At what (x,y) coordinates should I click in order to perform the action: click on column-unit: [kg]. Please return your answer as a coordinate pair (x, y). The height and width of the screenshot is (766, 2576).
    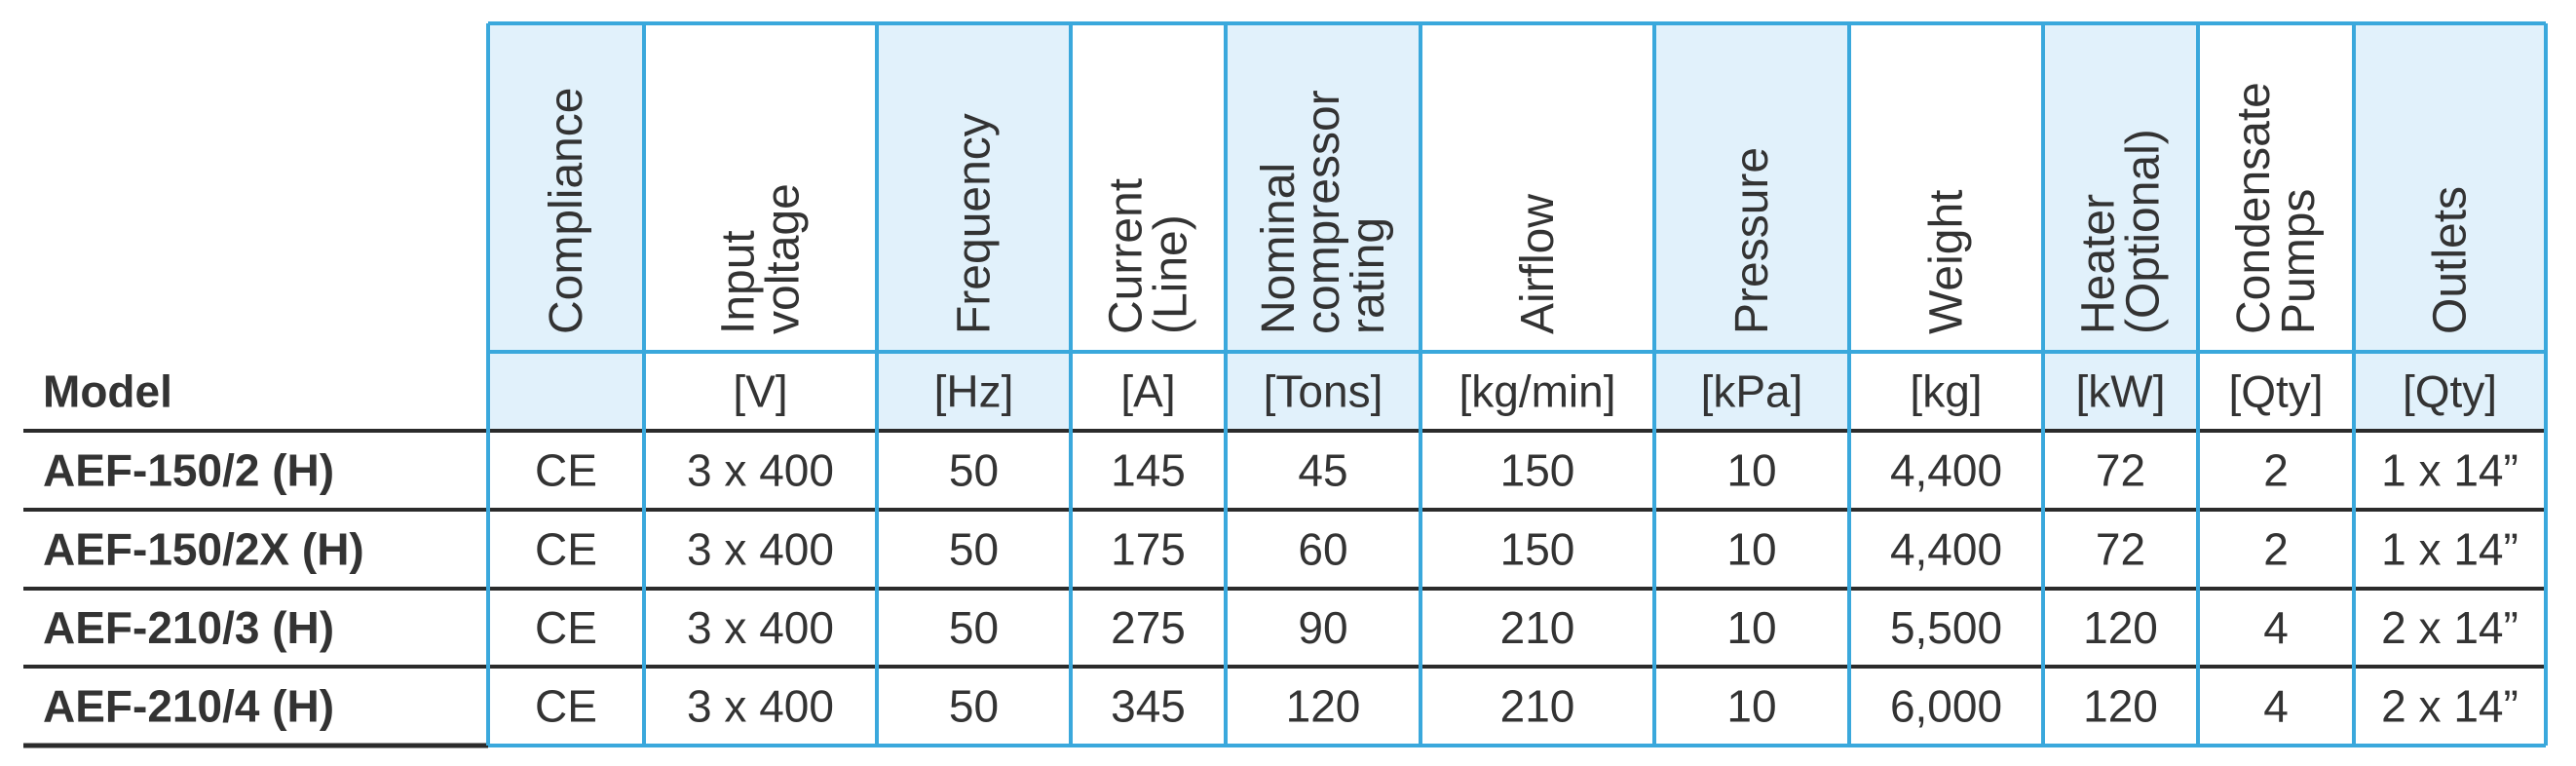
    Looking at the image, I should click on (1946, 391).